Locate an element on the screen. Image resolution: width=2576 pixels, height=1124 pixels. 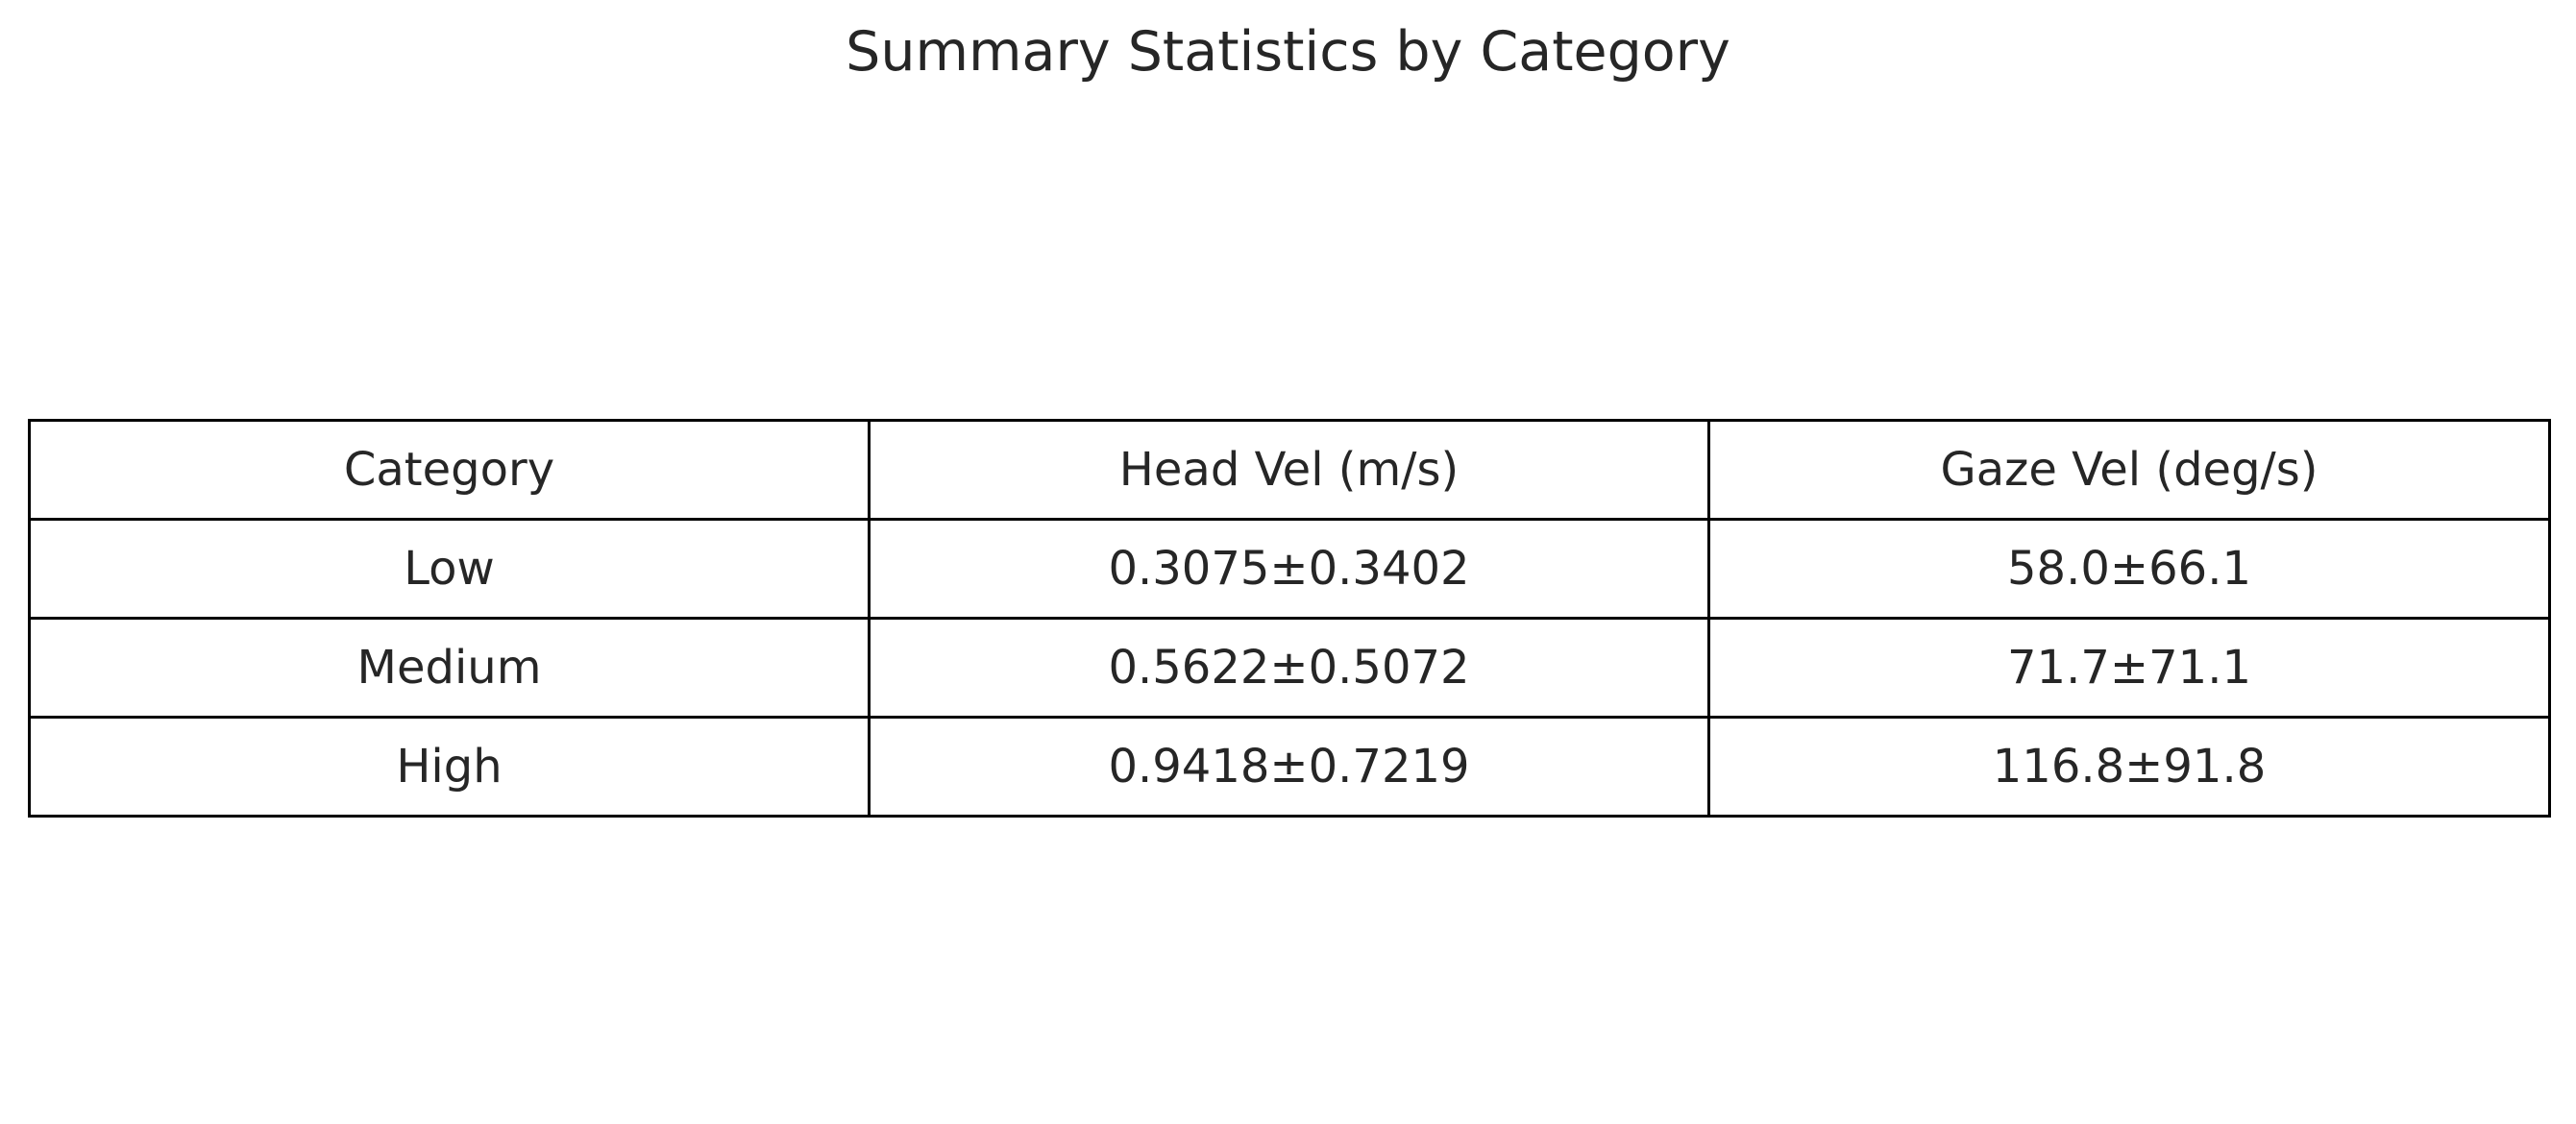
table-row: High 0.9418±0.7219 116.8±91.8 is located at coordinates (1289, 767).